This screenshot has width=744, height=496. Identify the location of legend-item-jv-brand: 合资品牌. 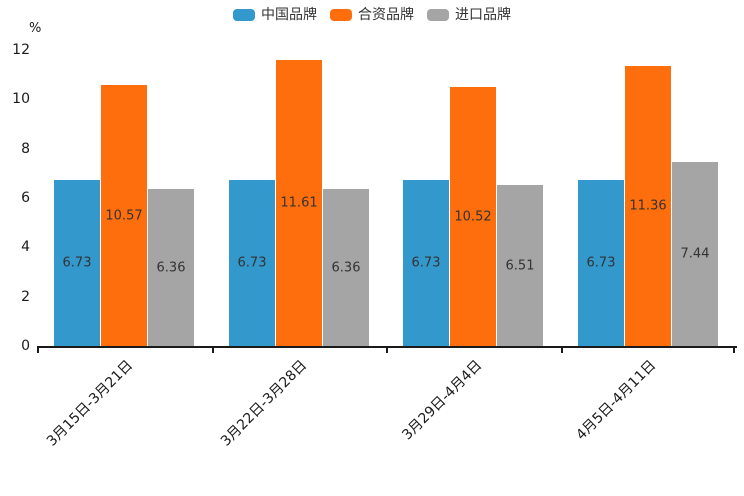
(372, 15).